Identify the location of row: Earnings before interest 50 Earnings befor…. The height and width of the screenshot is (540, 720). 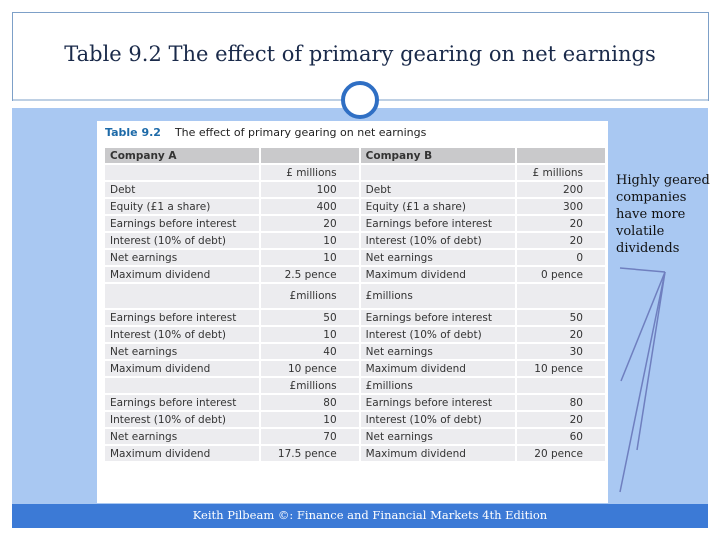
(354, 317).